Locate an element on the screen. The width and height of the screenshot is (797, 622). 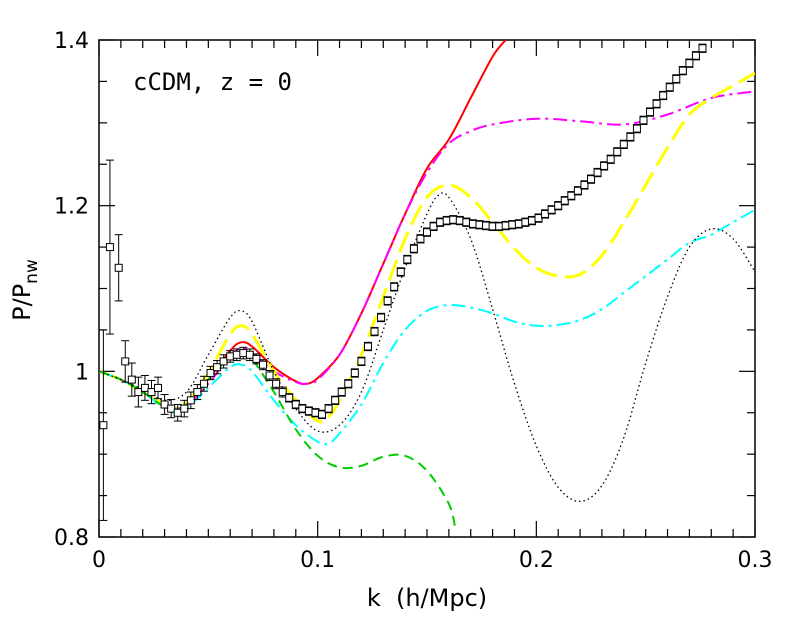
y-tick-label: 1.4 is located at coordinates (71, 41).